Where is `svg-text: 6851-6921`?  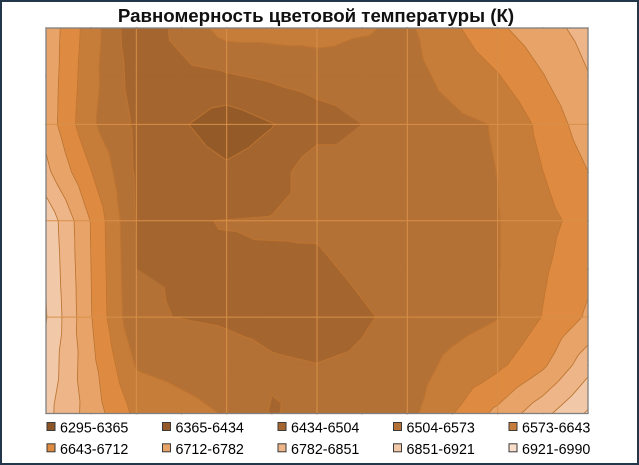 svg-text: 6851-6921 is located at coordinates (441, 450).